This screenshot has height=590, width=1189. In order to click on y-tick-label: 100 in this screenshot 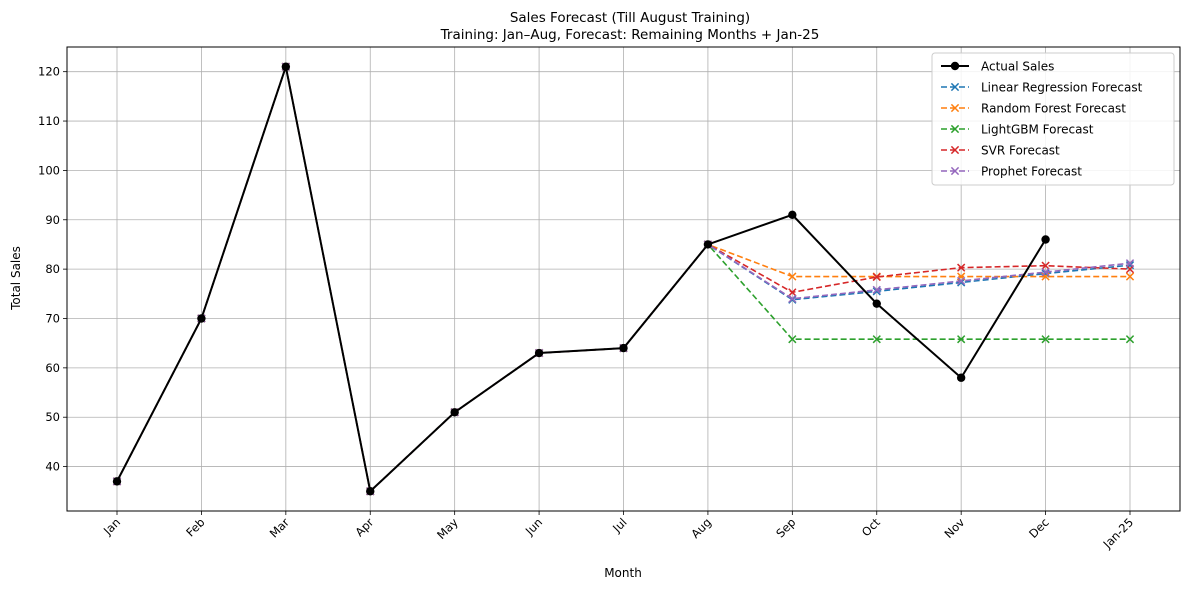, I will do `click(49, 170)`.